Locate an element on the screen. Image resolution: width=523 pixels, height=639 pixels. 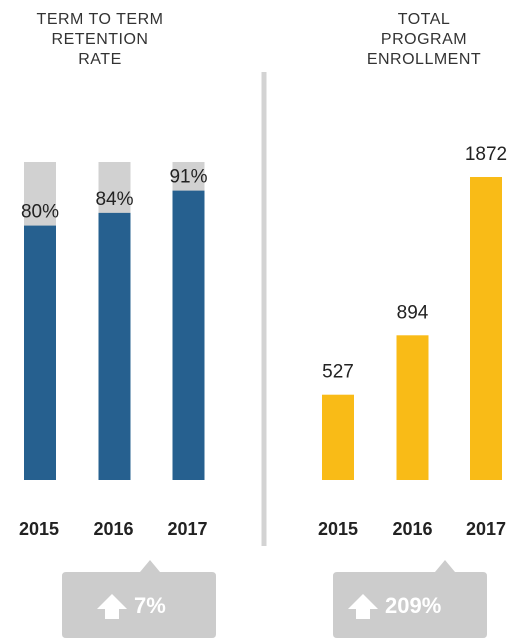
value-label: 527 is located at coordinates (338, 372).